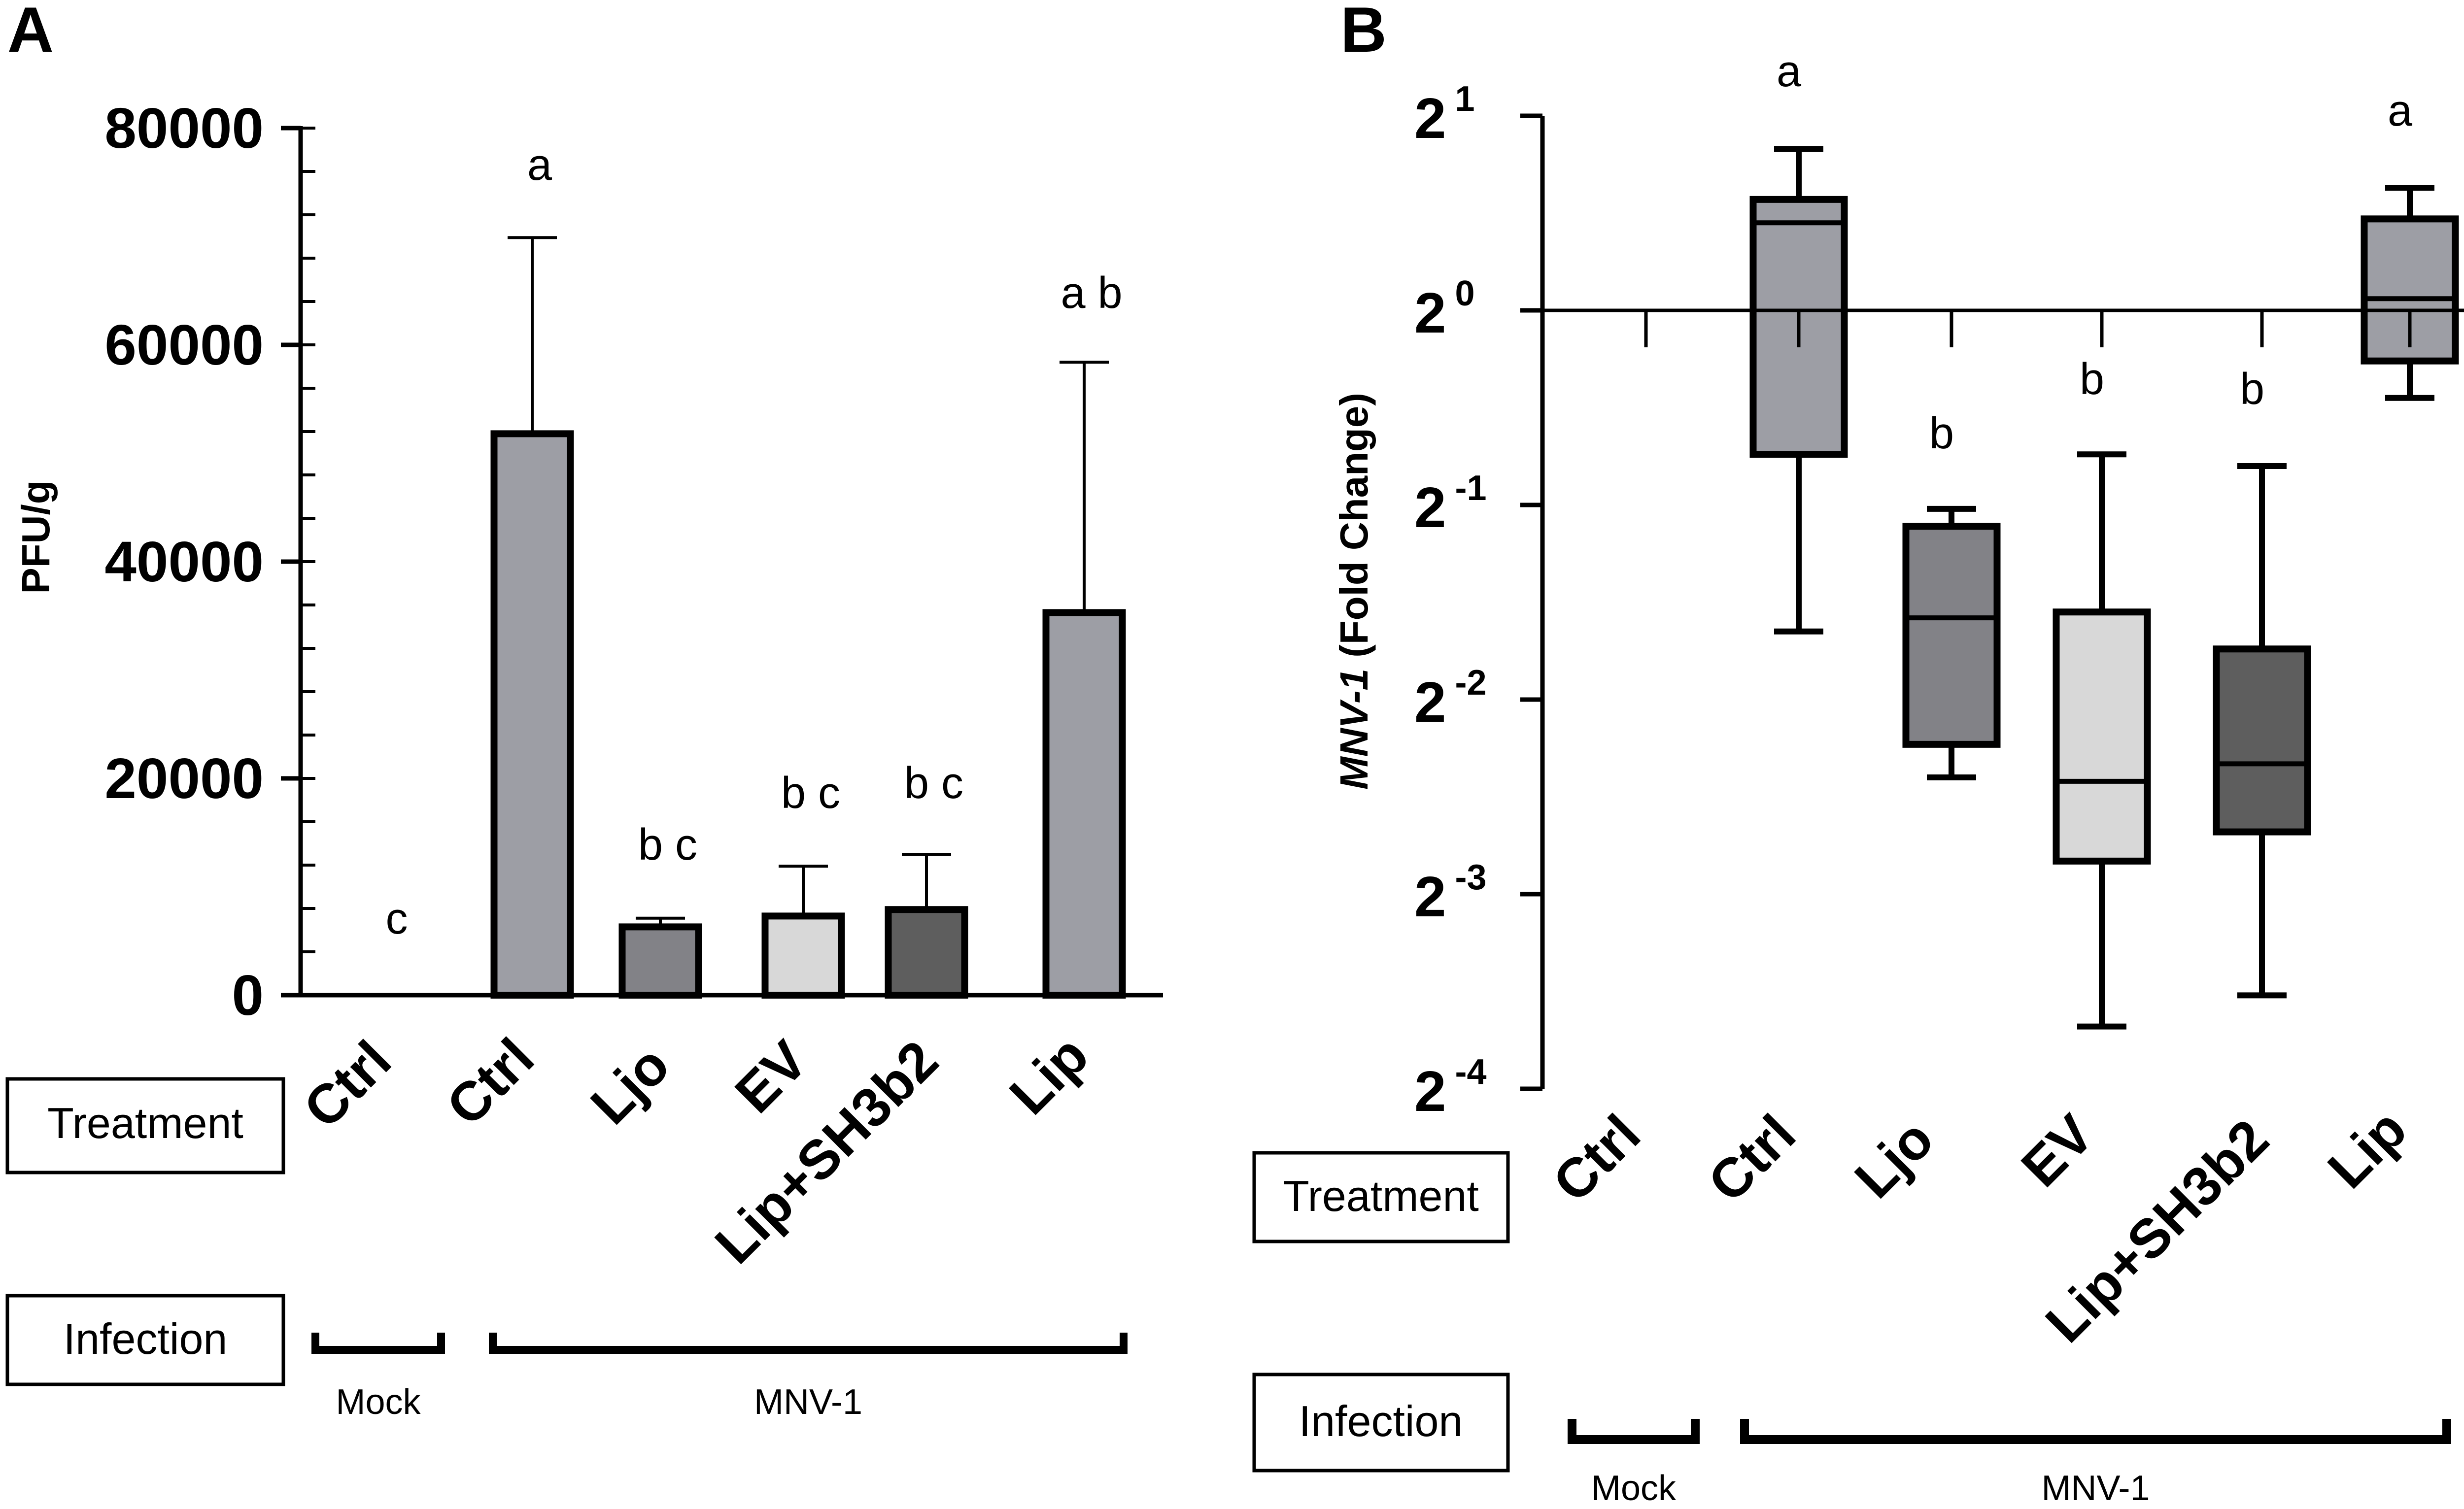 This screenshot has width=2464, height=1509. Describe the element at coordinates (378, 1402) in the screenshot. I see `group-label-a: Mock` at that location.